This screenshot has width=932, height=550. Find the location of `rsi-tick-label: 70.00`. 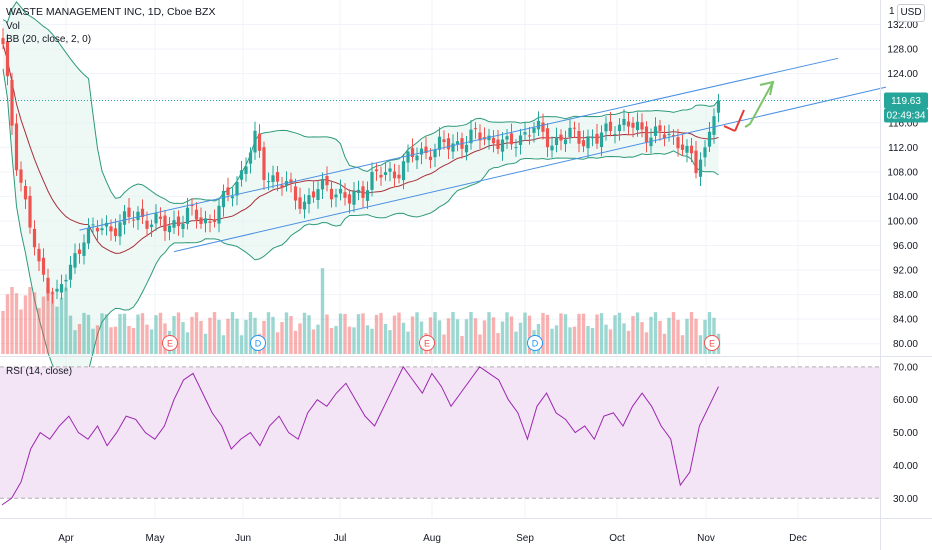

rsi-tick-label: 70.00 is located at coordinates (905, 367).